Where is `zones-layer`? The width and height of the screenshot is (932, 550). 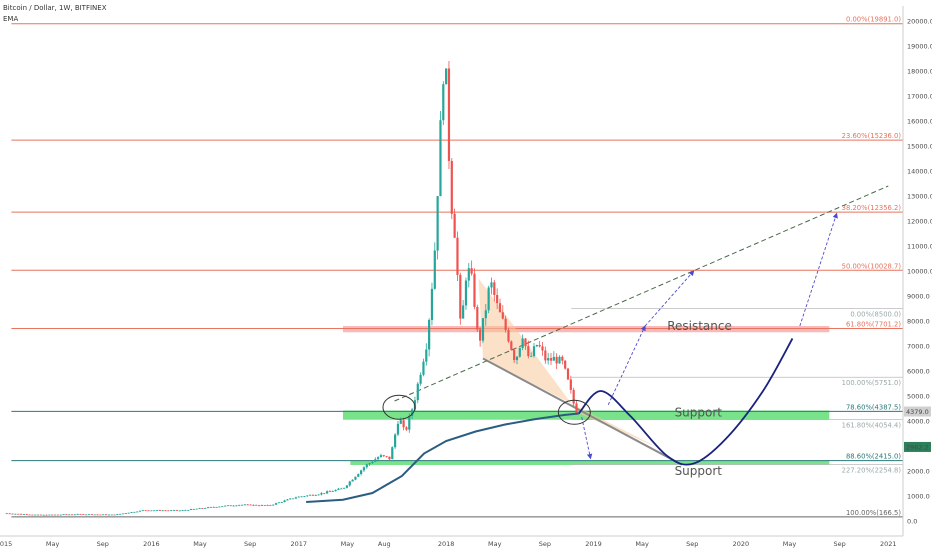 zones-layer is located at coordinates (586, 395).